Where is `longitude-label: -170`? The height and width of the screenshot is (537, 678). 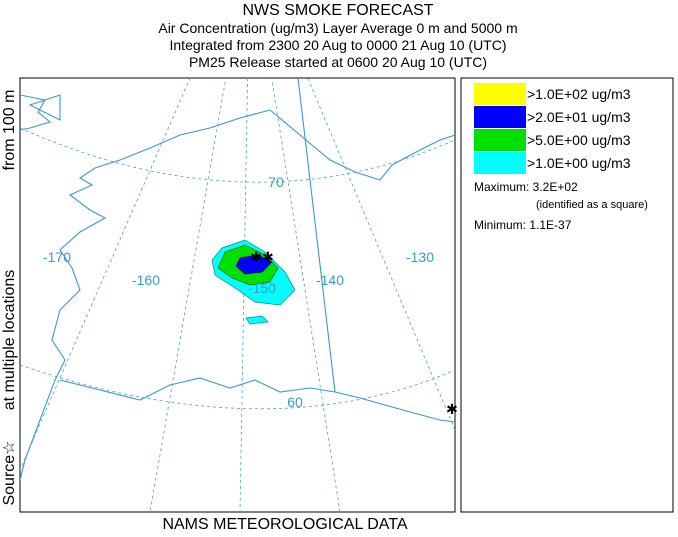 longitude-label: -170 is located at coordinates (57, 257).